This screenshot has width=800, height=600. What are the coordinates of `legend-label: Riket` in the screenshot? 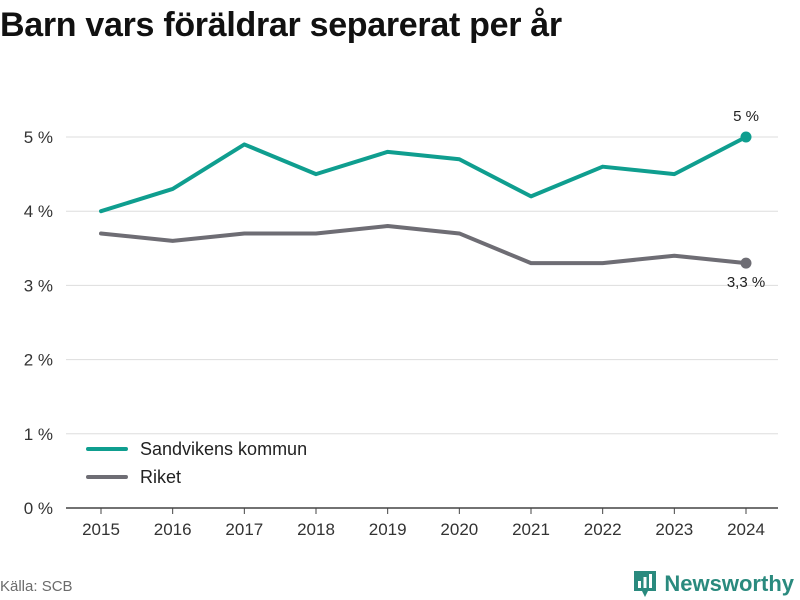 It's located at (160, 477).